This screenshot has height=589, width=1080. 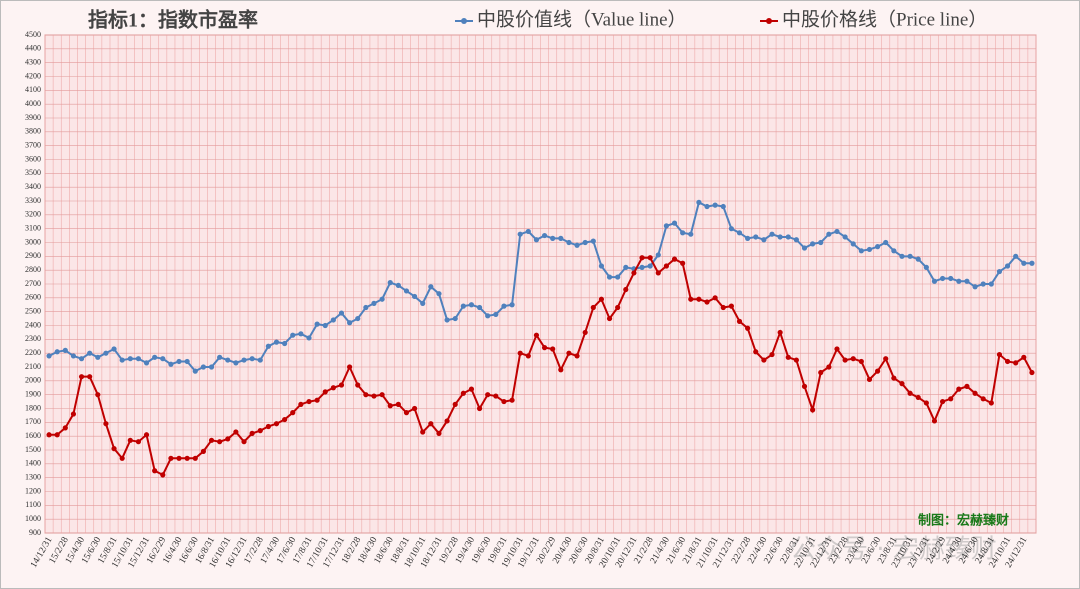 What do you see at coordinates (769, 21) in the screenshot?
I see `legend-marker` at bounding box center [769, 21].